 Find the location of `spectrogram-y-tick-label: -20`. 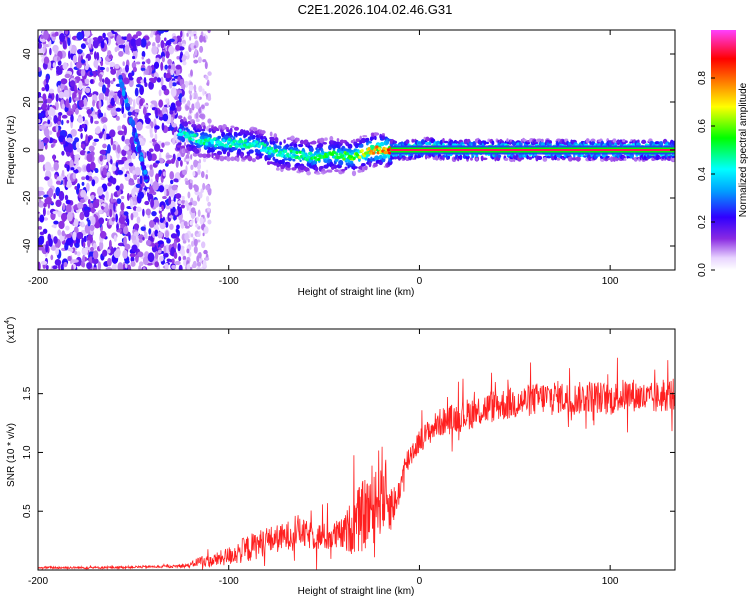

spectrogram-y-tick-label: -20 is located at coordinates (27, 197).